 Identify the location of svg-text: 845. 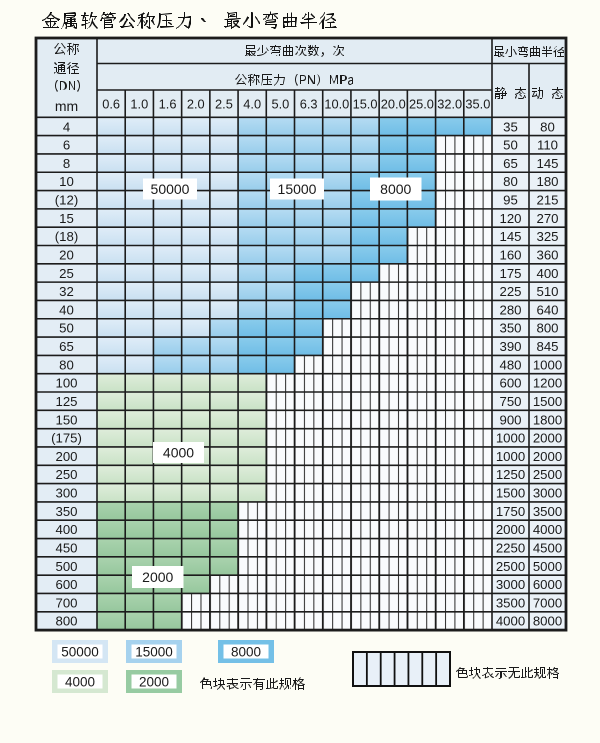
(547, 346).